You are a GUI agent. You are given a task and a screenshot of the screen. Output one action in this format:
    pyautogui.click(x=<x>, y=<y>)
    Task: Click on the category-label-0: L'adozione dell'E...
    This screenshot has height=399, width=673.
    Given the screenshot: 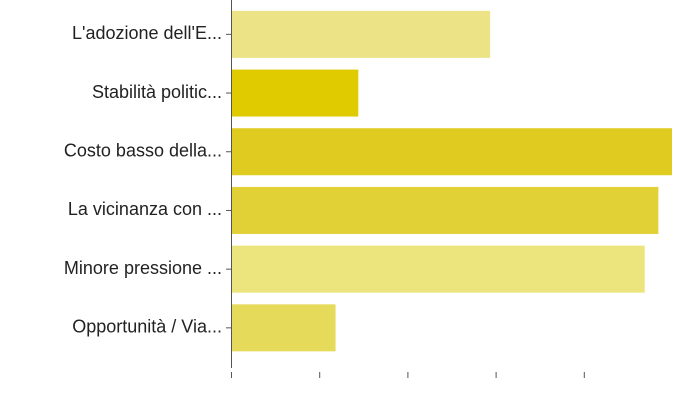 What is the action you would take?
    pyautogui.click(x=147, y=33)
    